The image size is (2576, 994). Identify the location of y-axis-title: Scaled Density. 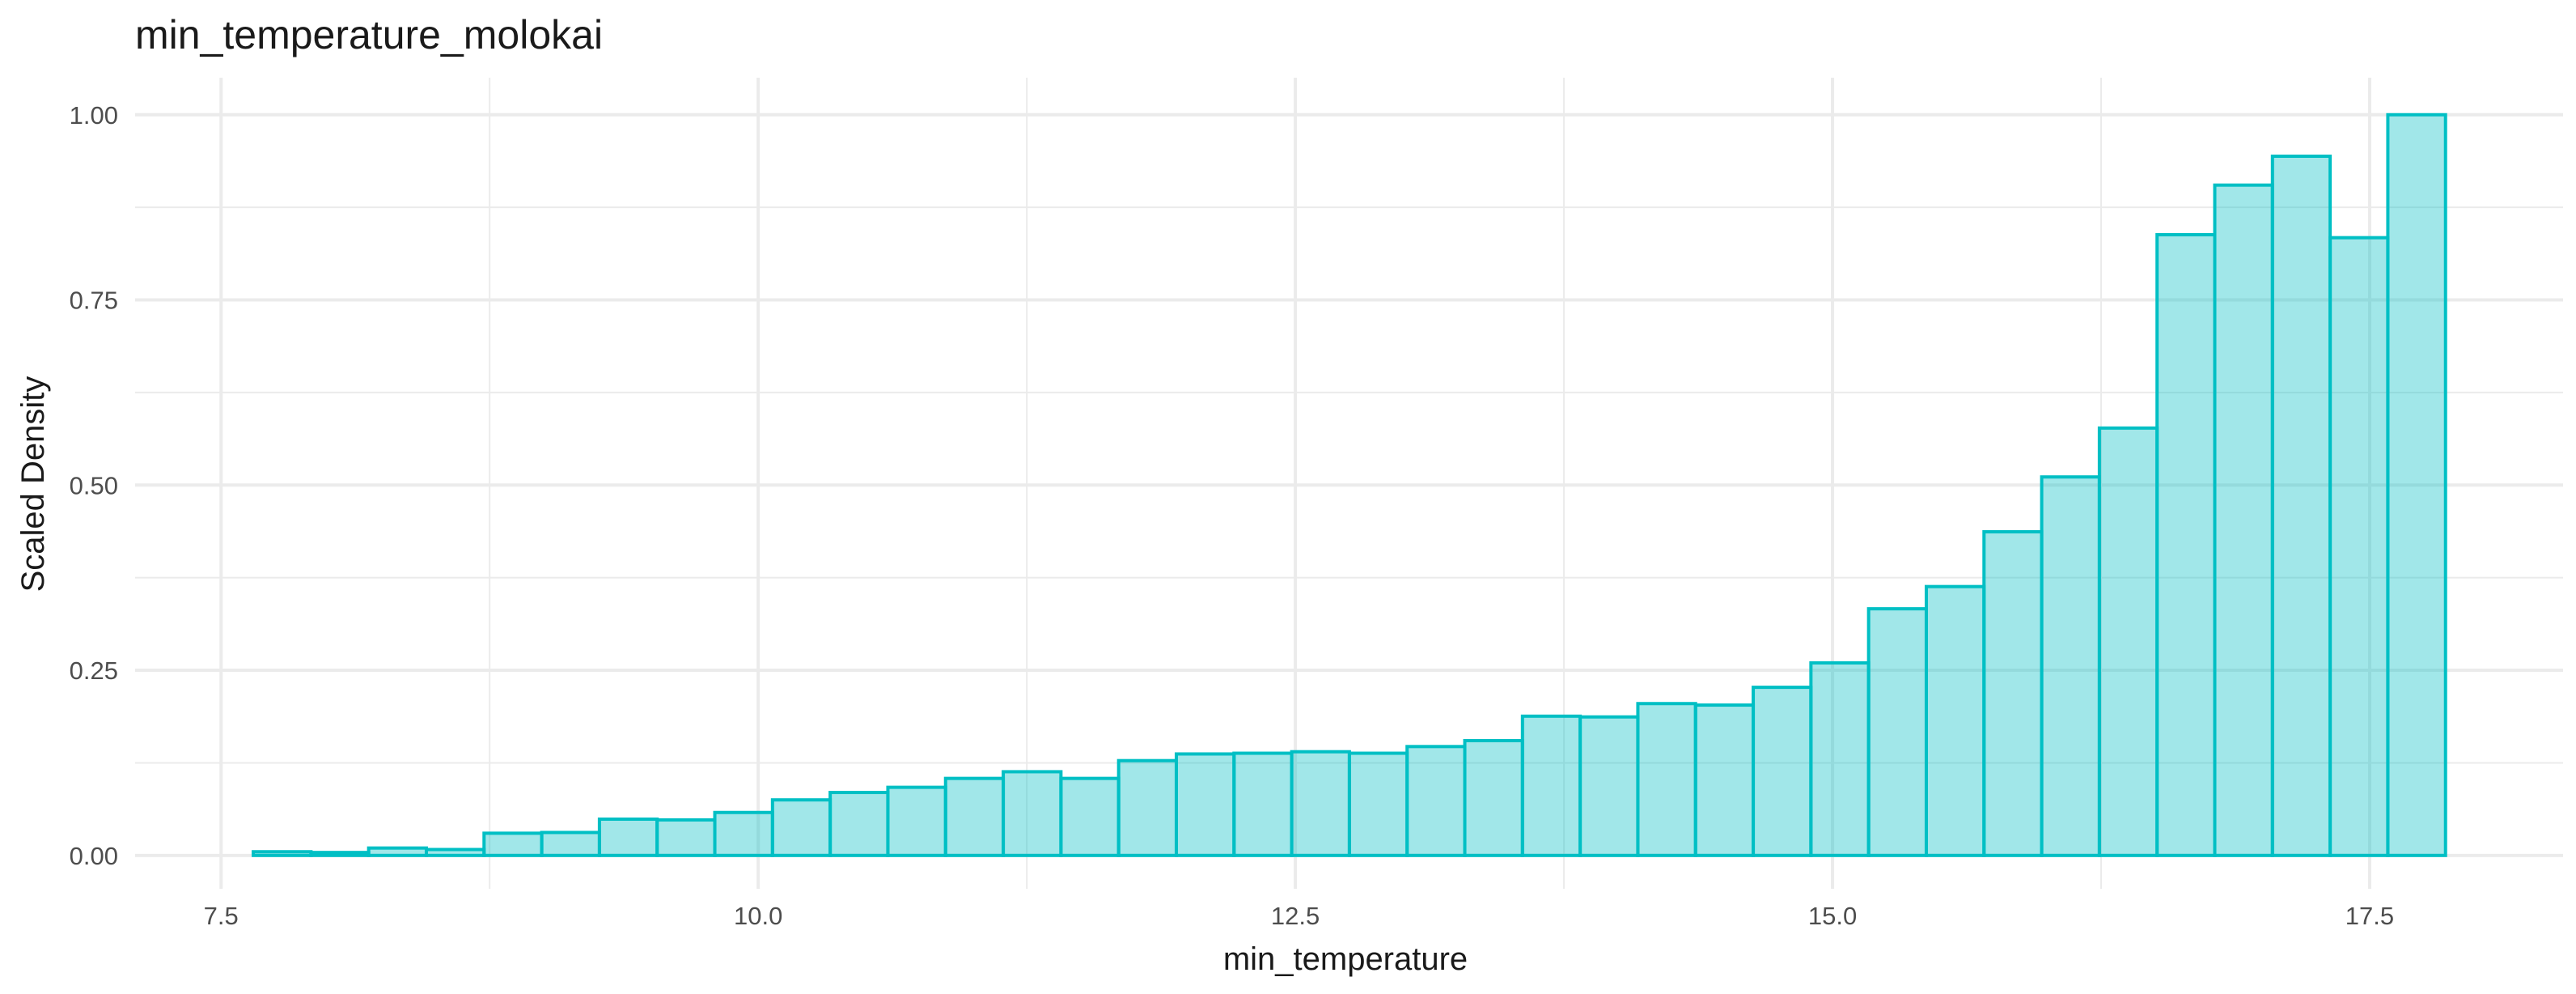
(33, 485).